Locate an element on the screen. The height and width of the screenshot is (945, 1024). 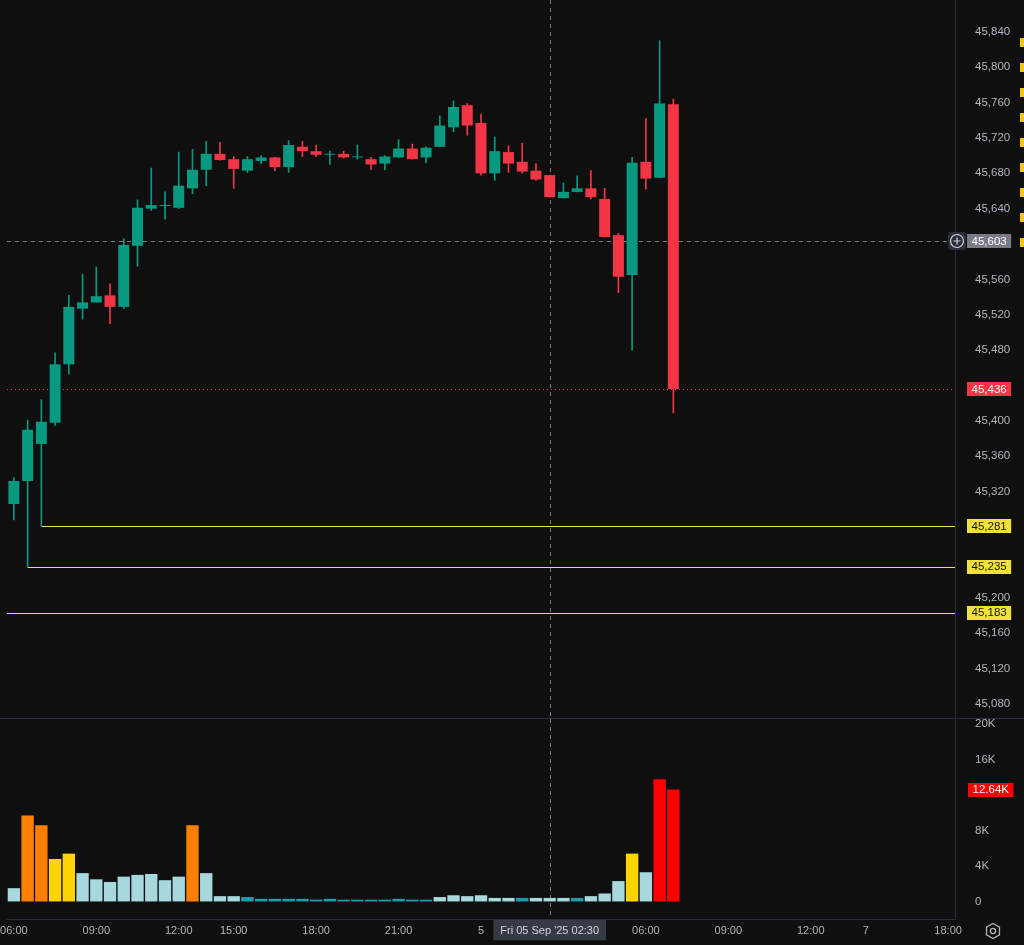
y-tick-label: 45,120 is located at coordinates (993, 667).